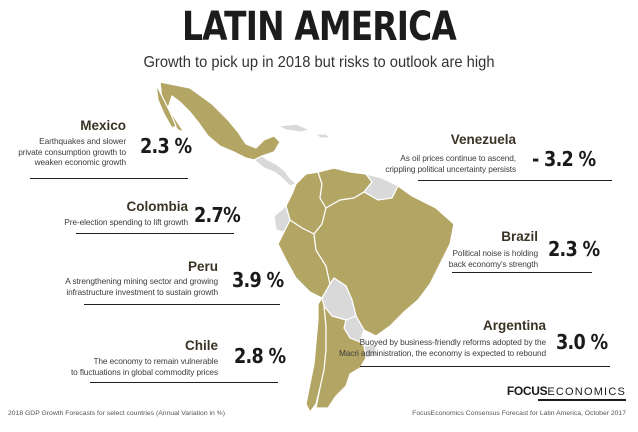 This screenshot has height=432, width=638. Describe the element at coordinates (166, 146) in the screenshot. I see `mexico-value: 2.3 %` at that location.